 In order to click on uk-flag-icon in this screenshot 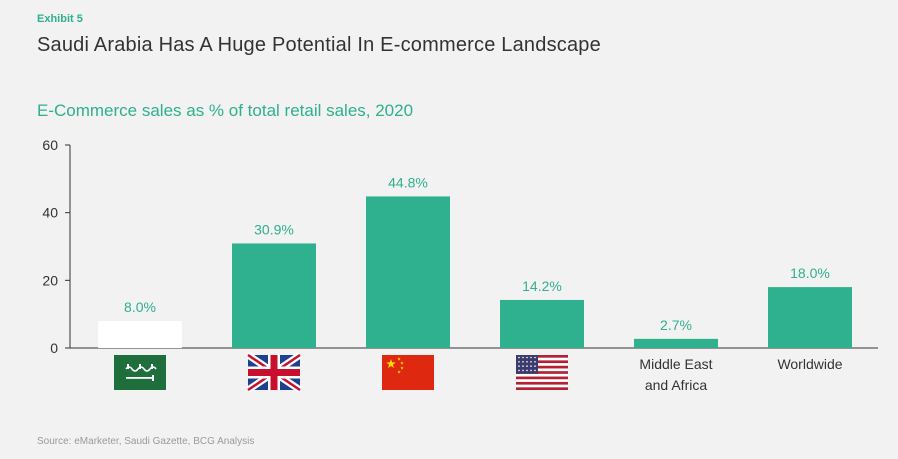, I will do `click(274, 372)`.